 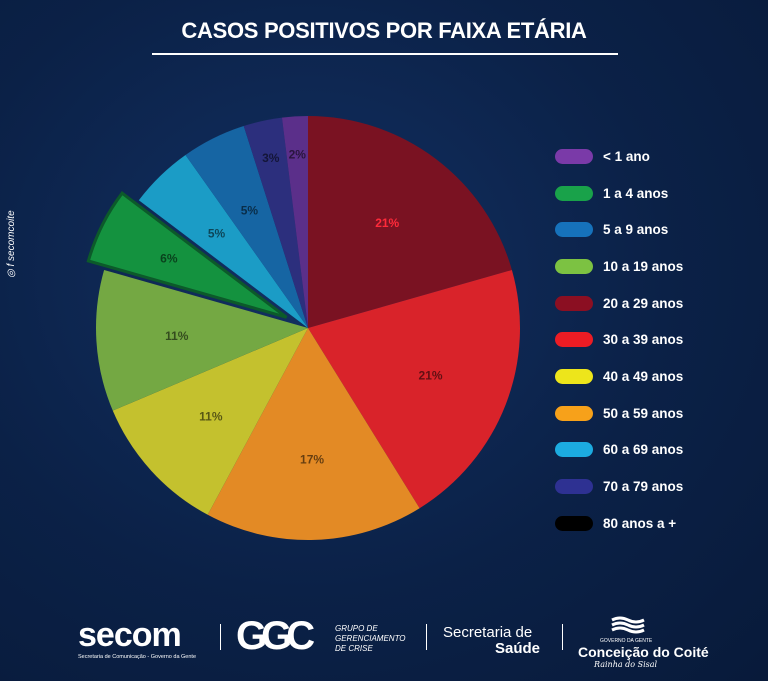 I want to click on secom-logo: secom, so click(x=130, y=635).